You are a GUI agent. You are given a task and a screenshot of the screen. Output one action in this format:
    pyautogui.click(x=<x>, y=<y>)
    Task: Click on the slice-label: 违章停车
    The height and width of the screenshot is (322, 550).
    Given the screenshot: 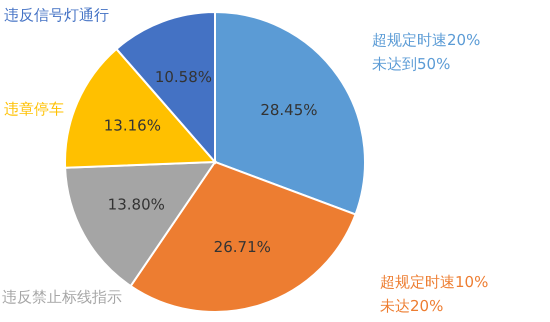 What is the action you would take?
    pyautogui.click(x=34, y=109)
    